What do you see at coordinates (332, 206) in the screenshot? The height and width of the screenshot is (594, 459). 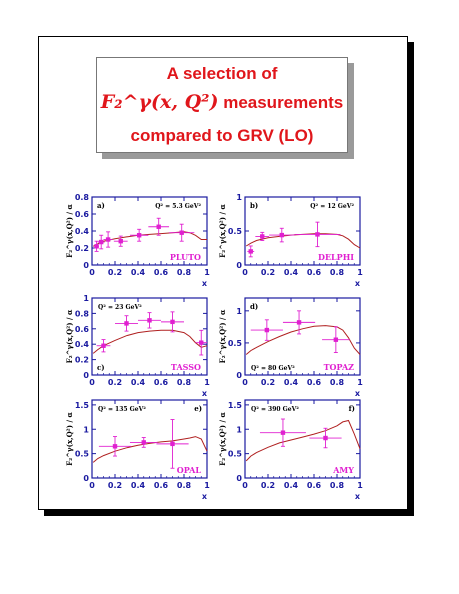 I see `q2-label: Q² = 12 GeV²` at bounding box center [332, 206].